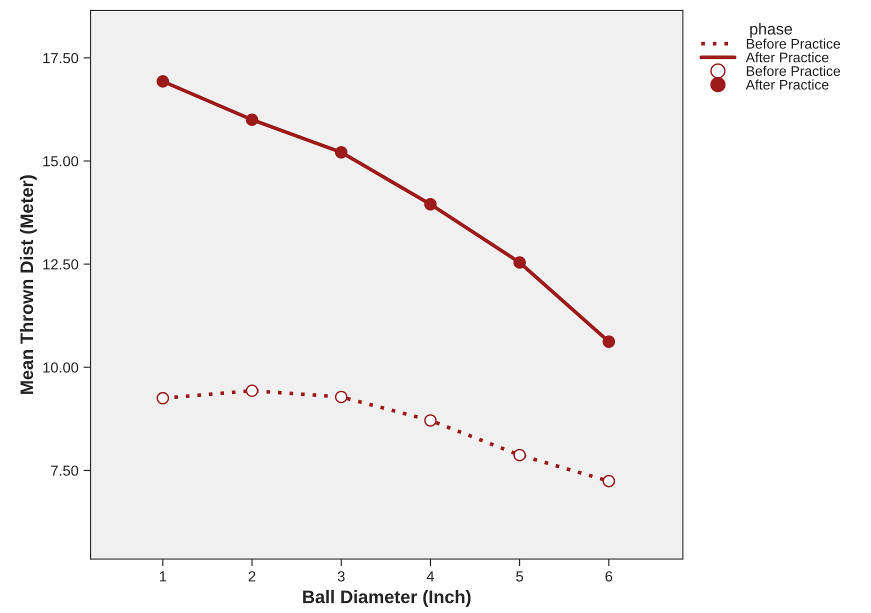 Image resolution: width=871 pixels, height=613 pixels. What do you see at coordinates (609, 576) in the screenshot?
I see `x-tick-label: 6` at bounding box center [609, 576].